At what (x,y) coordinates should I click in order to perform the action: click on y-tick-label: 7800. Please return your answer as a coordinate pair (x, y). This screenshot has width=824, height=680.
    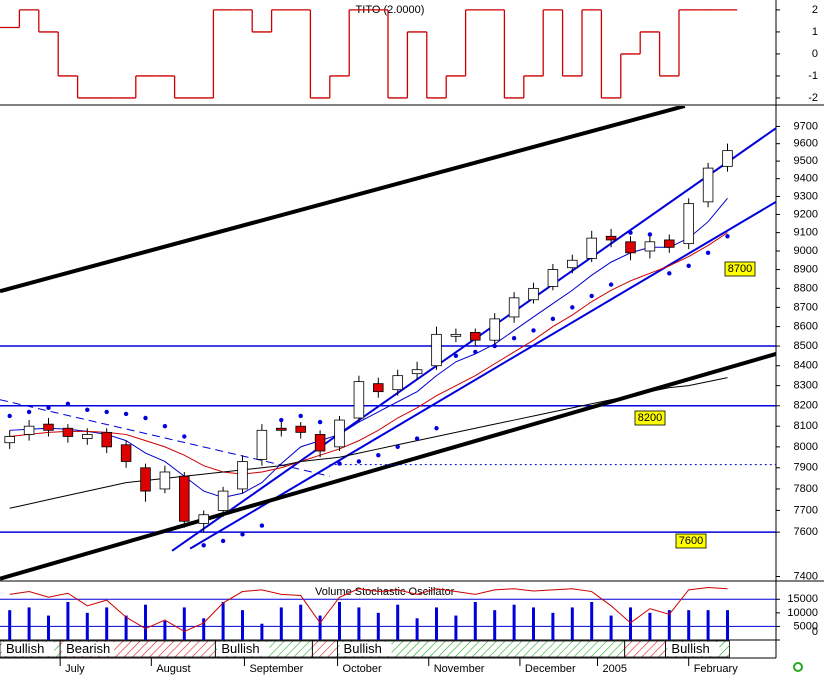
    Looking at the image, I should click on (806, 489).